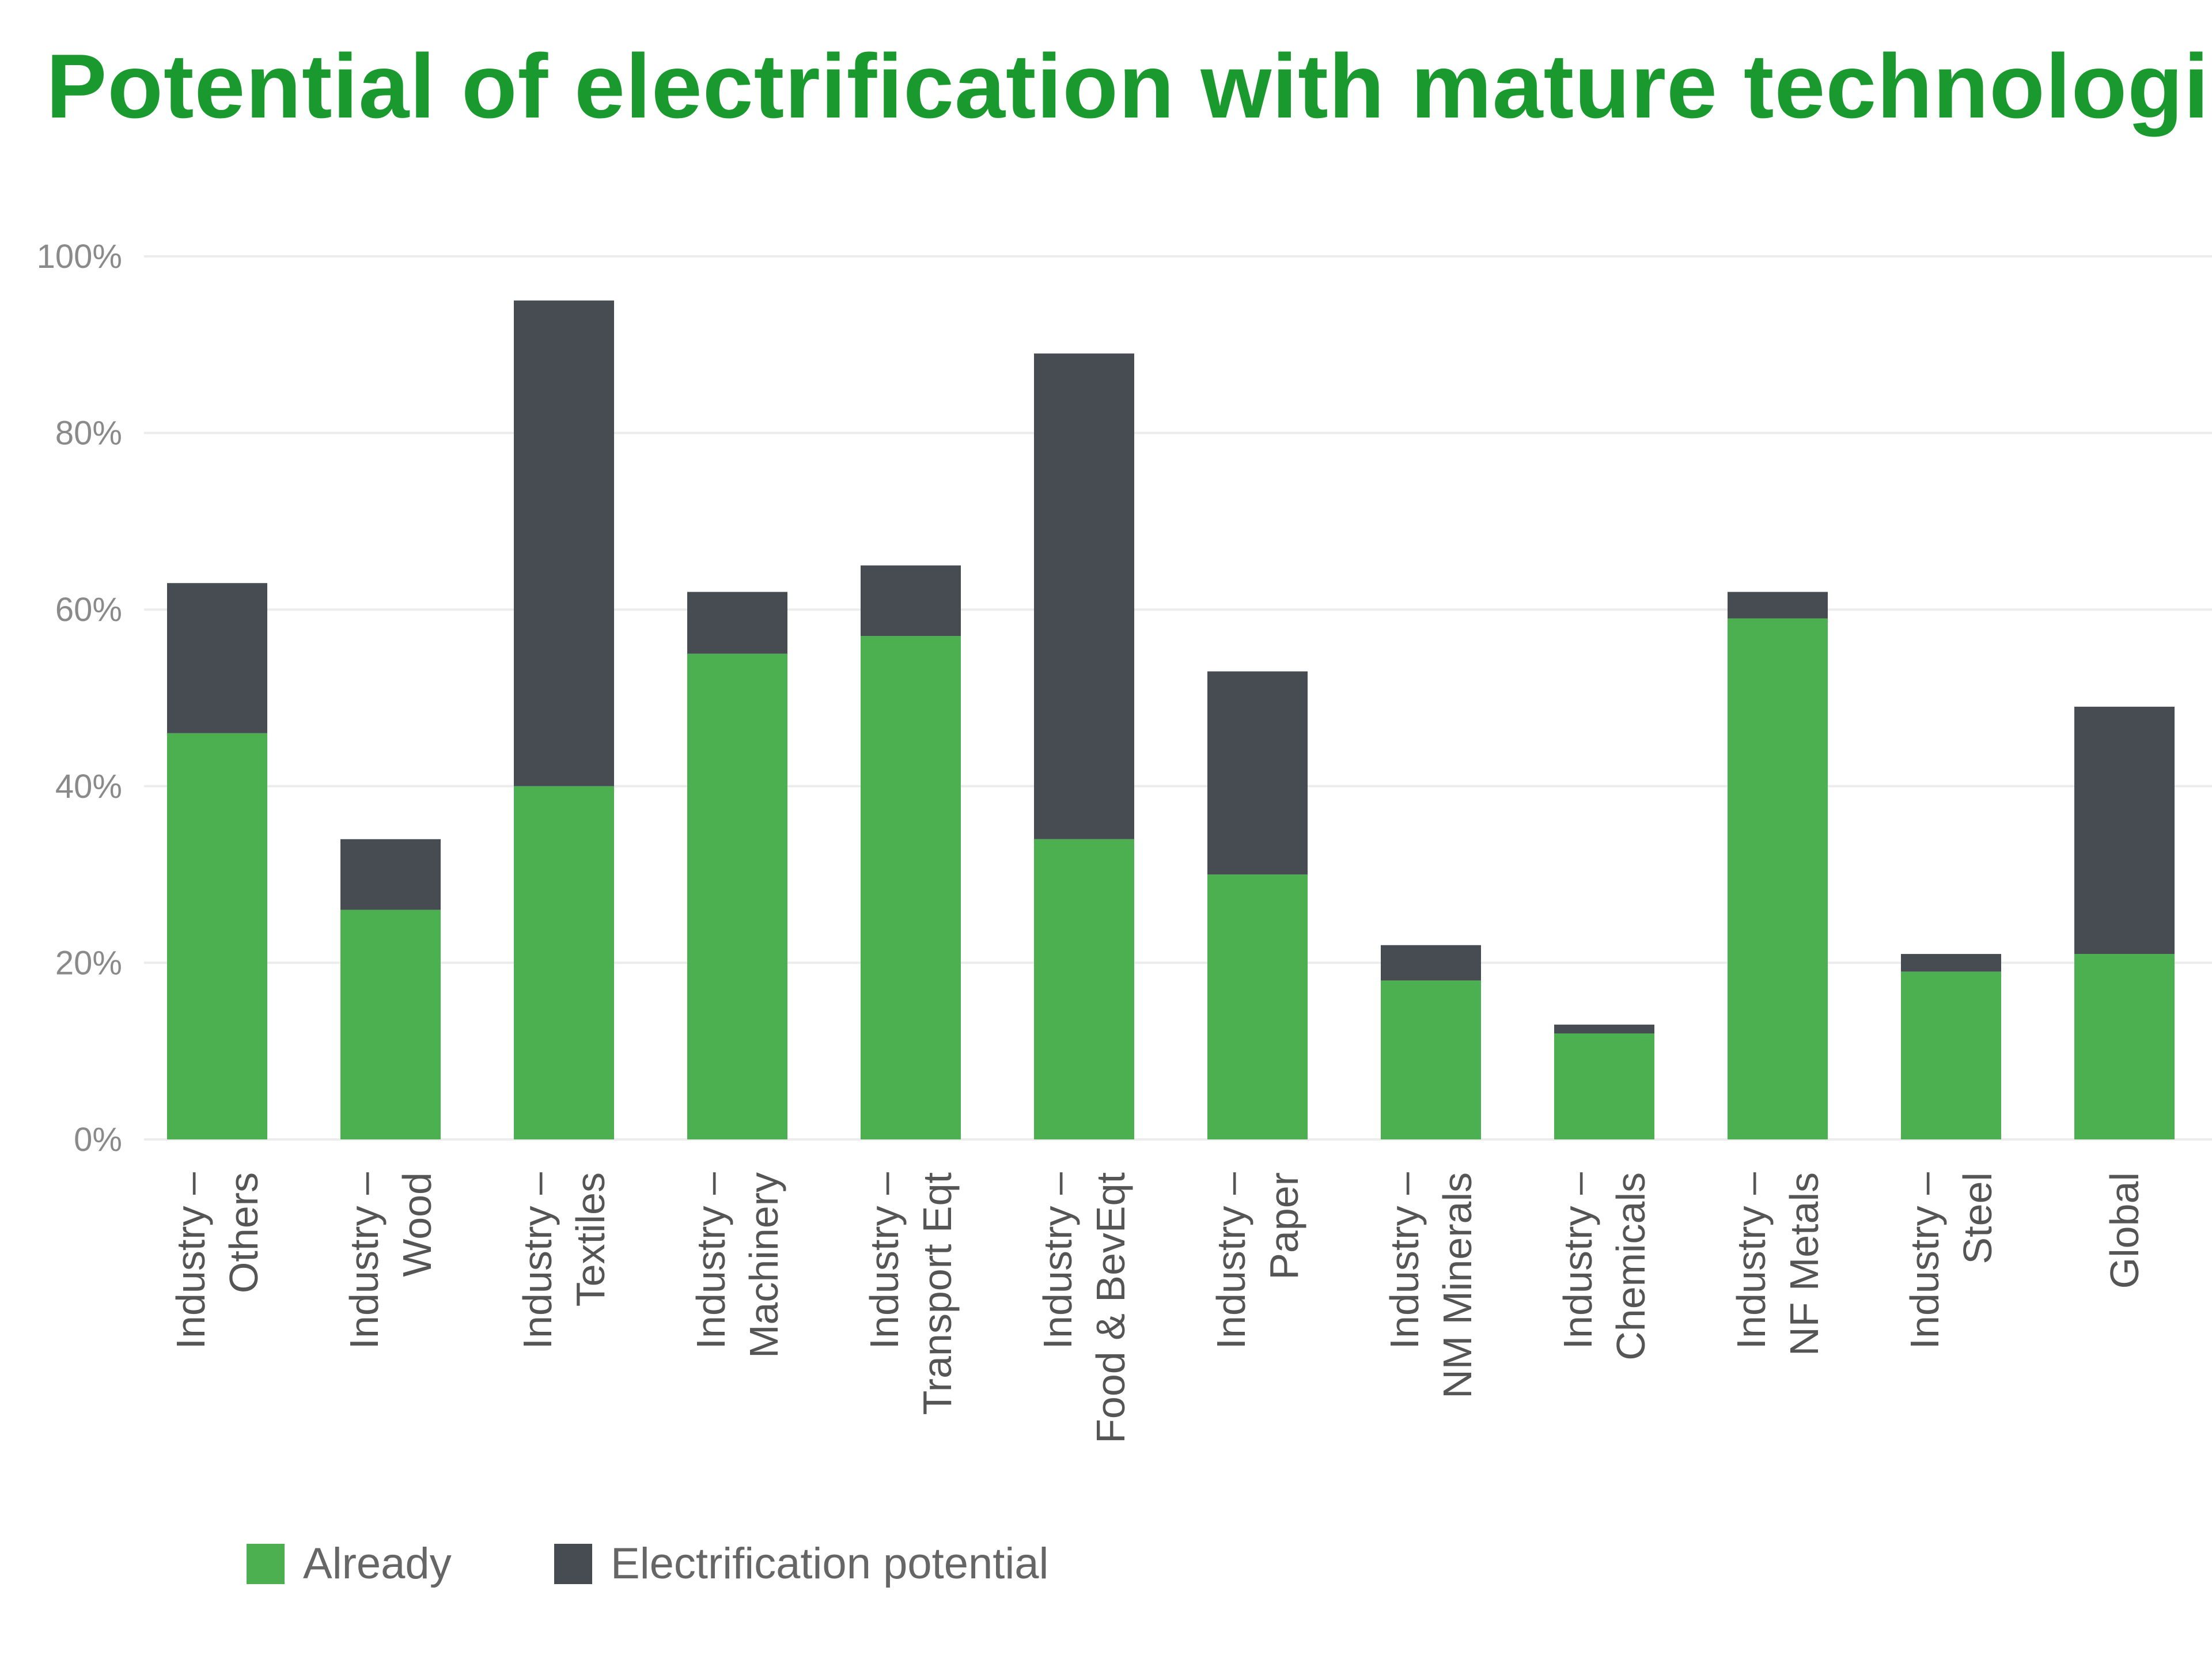 The image size is (2212, 1659). What do you see at coordinates (1110, 1308) in the screenshot?
I see `x-tick-label-line: Food & BevEqt` at bounding box center [1110, 1308].